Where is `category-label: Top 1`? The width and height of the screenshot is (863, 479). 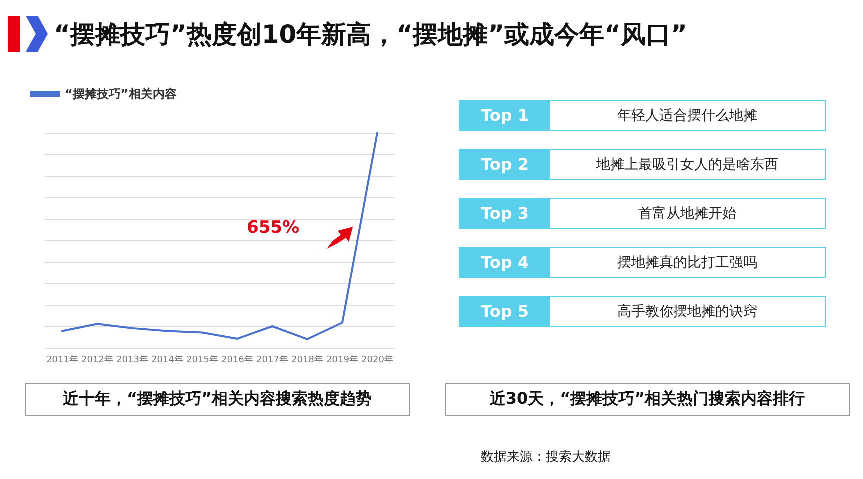
category-label: Top 1 is located at coordinates (505, 115).